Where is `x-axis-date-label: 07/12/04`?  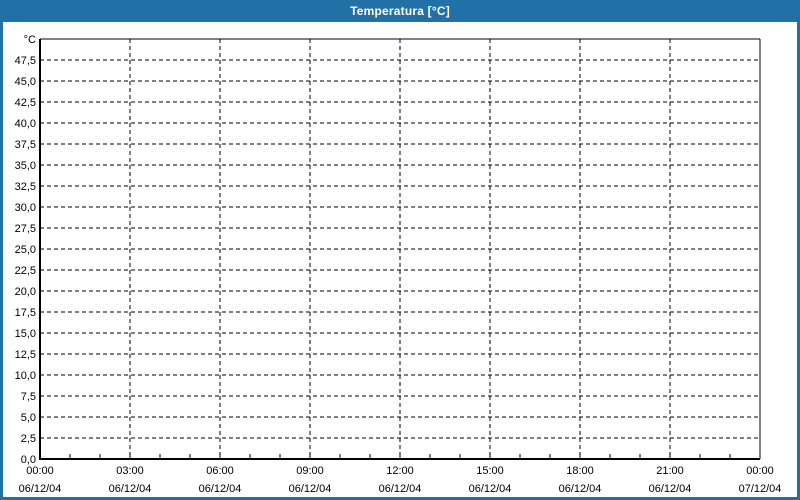 x-axis-date-label: 07/12/04 is located at coordinates (760, 489).